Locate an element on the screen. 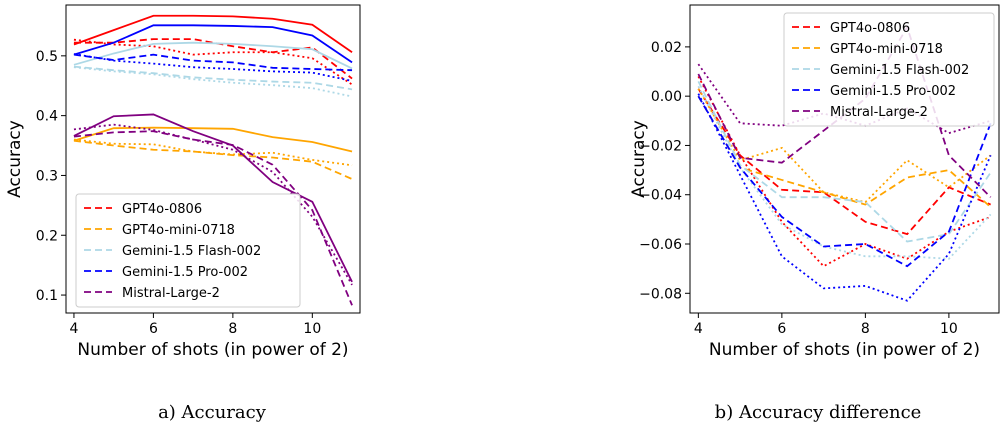  y-tick-label: 0.5 is located at coordinates (47, 57).